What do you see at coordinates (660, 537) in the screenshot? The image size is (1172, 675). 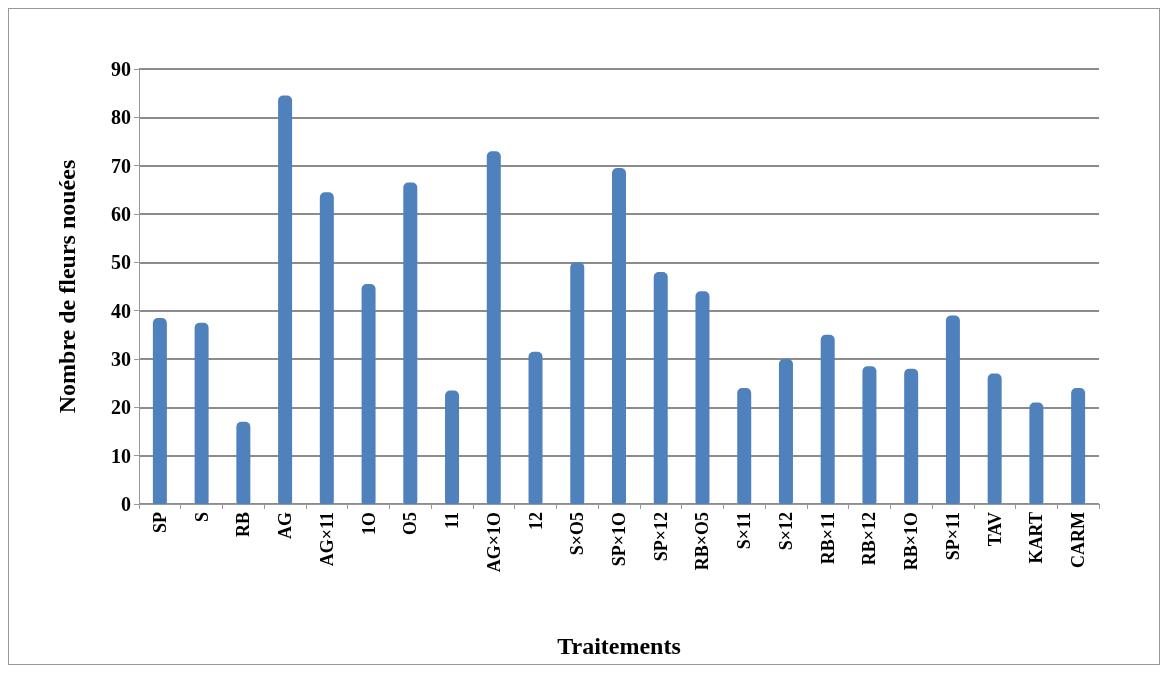 I see `x-tick-label: SP×12` at bounding box center [660, 537].